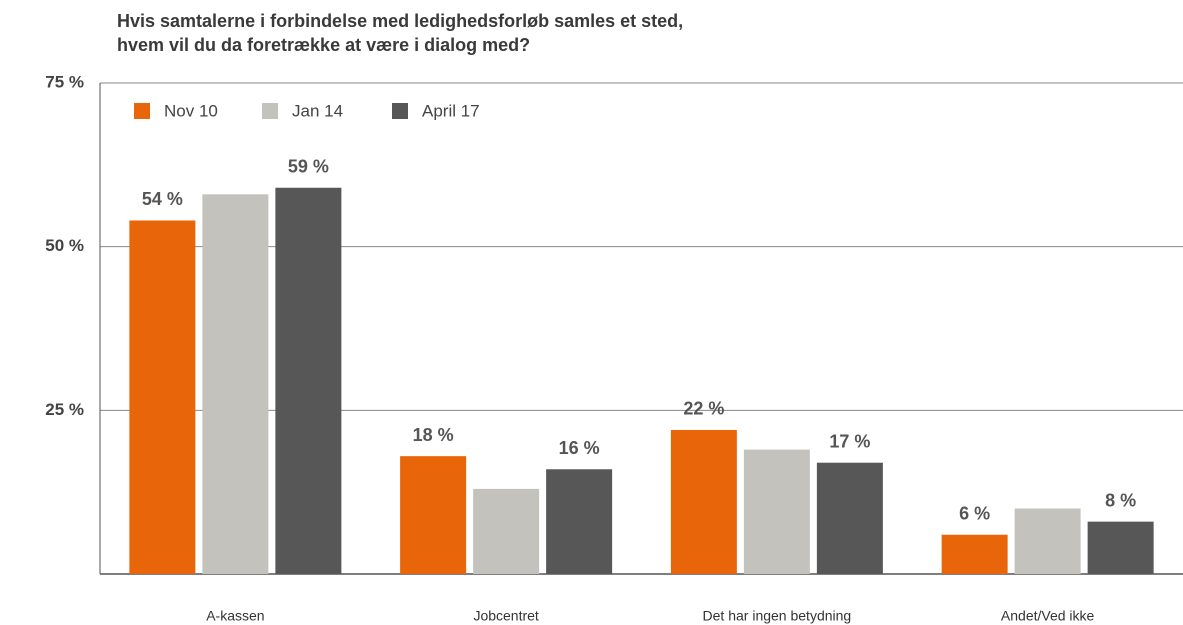 This screenshot has height=625, width=1183. I want to click on value-label: 16 %, so click(579, 448).